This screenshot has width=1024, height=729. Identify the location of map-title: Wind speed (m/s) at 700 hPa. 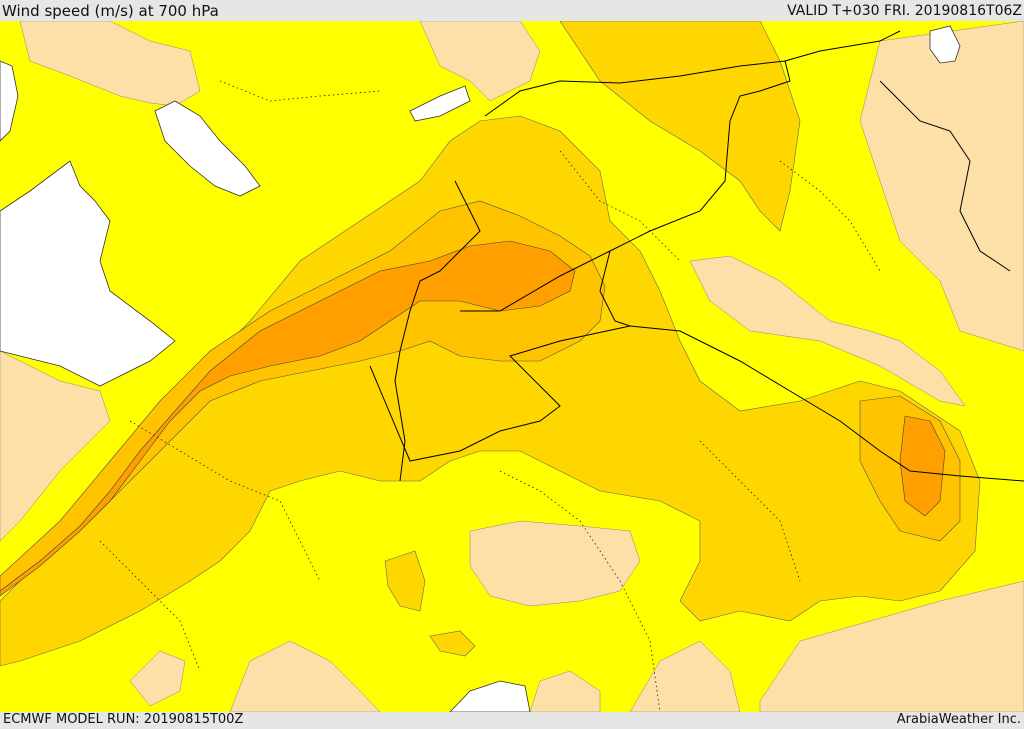
(110, 11).